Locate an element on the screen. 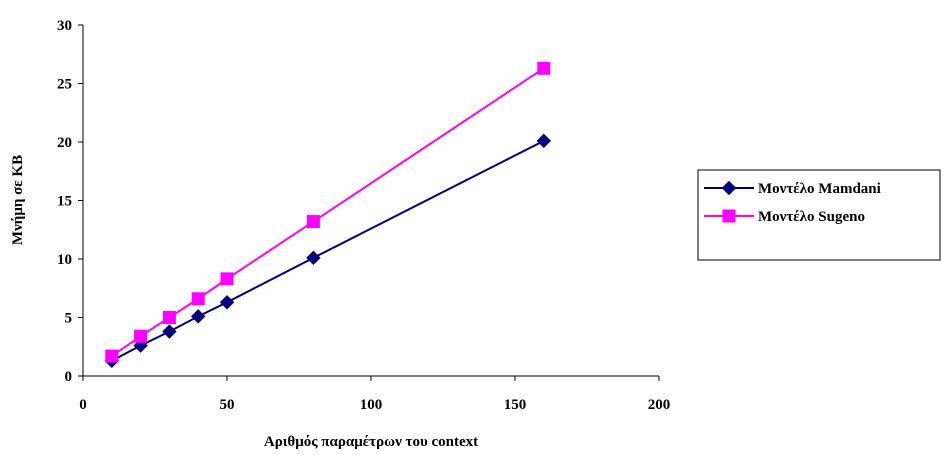 The image size is (947, 455). legend-item: Μοντέλο Sugeno is located at coordinates (784, 217).